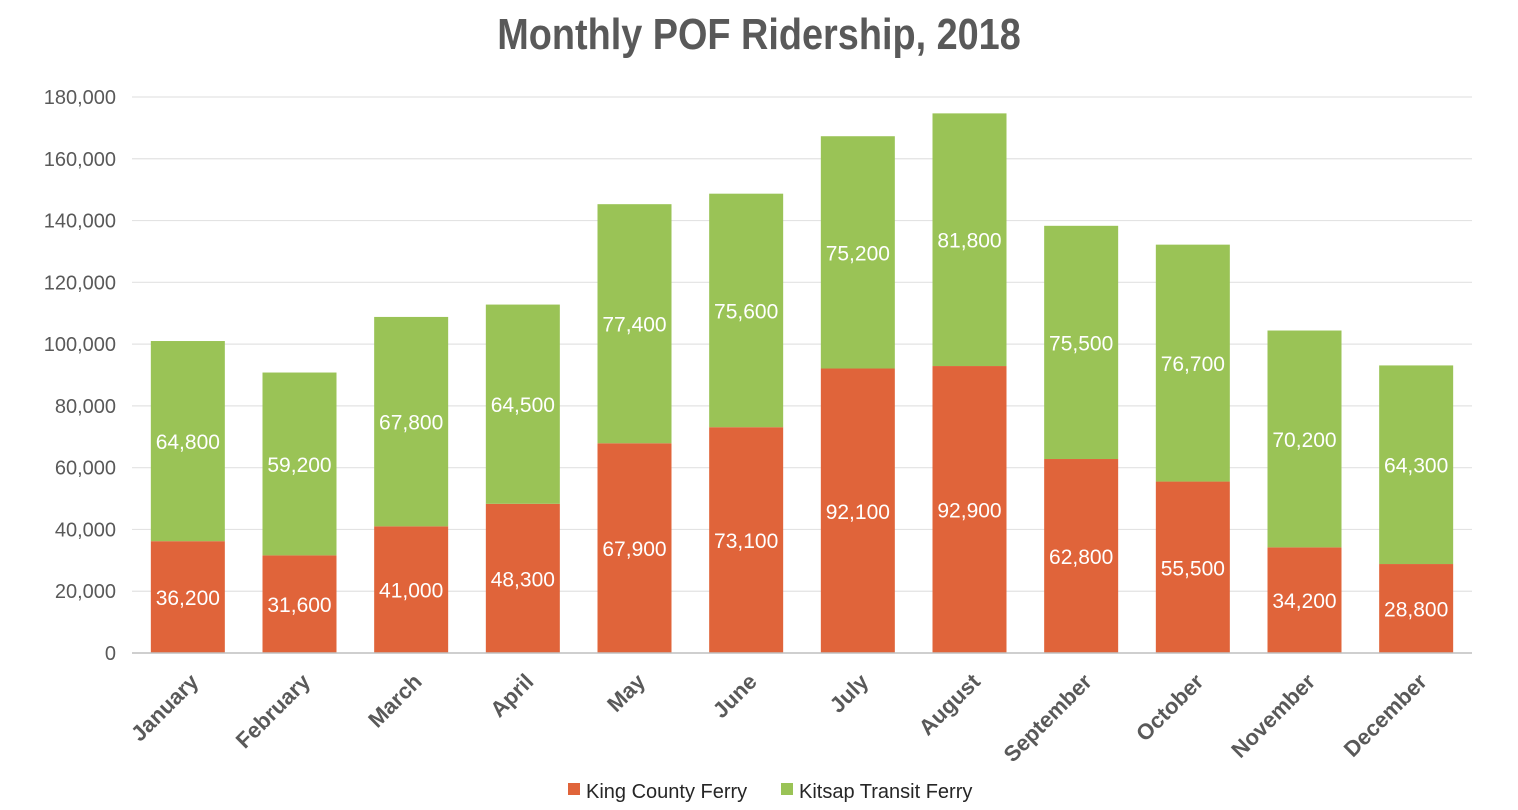  I want to click on bar-kitsap-transit-ferry-may, so click(634, 324).